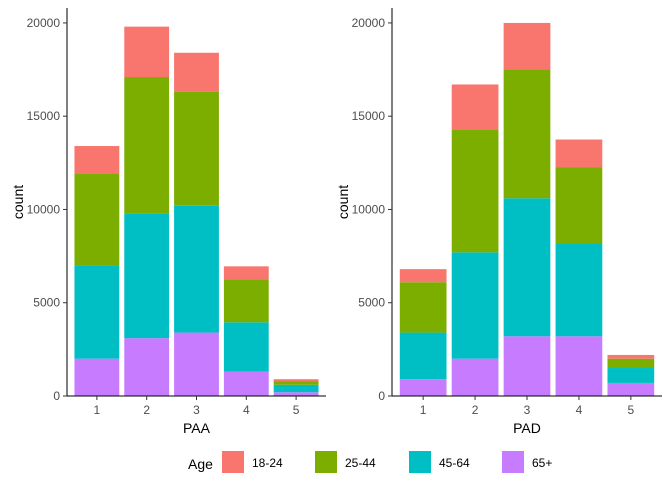  What do you see at coordinates (267, 463) in the screenshot?
I see `legend-label: 18-24` at bounding box center [267, 463].